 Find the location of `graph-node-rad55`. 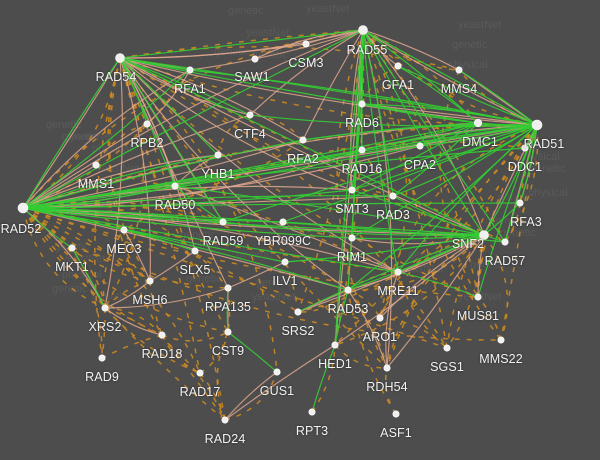

graph-node-rad55 is located at coordinates (363, 30).